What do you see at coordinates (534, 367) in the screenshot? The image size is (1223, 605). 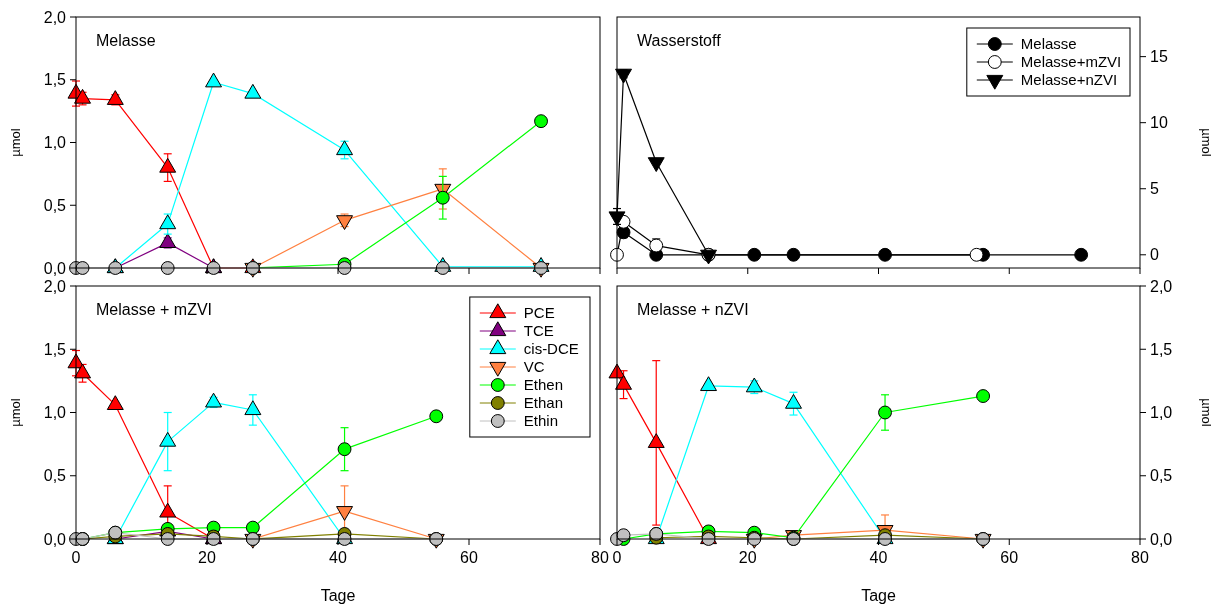 I see `legend-label: VC` at bounding box center [534, 367].